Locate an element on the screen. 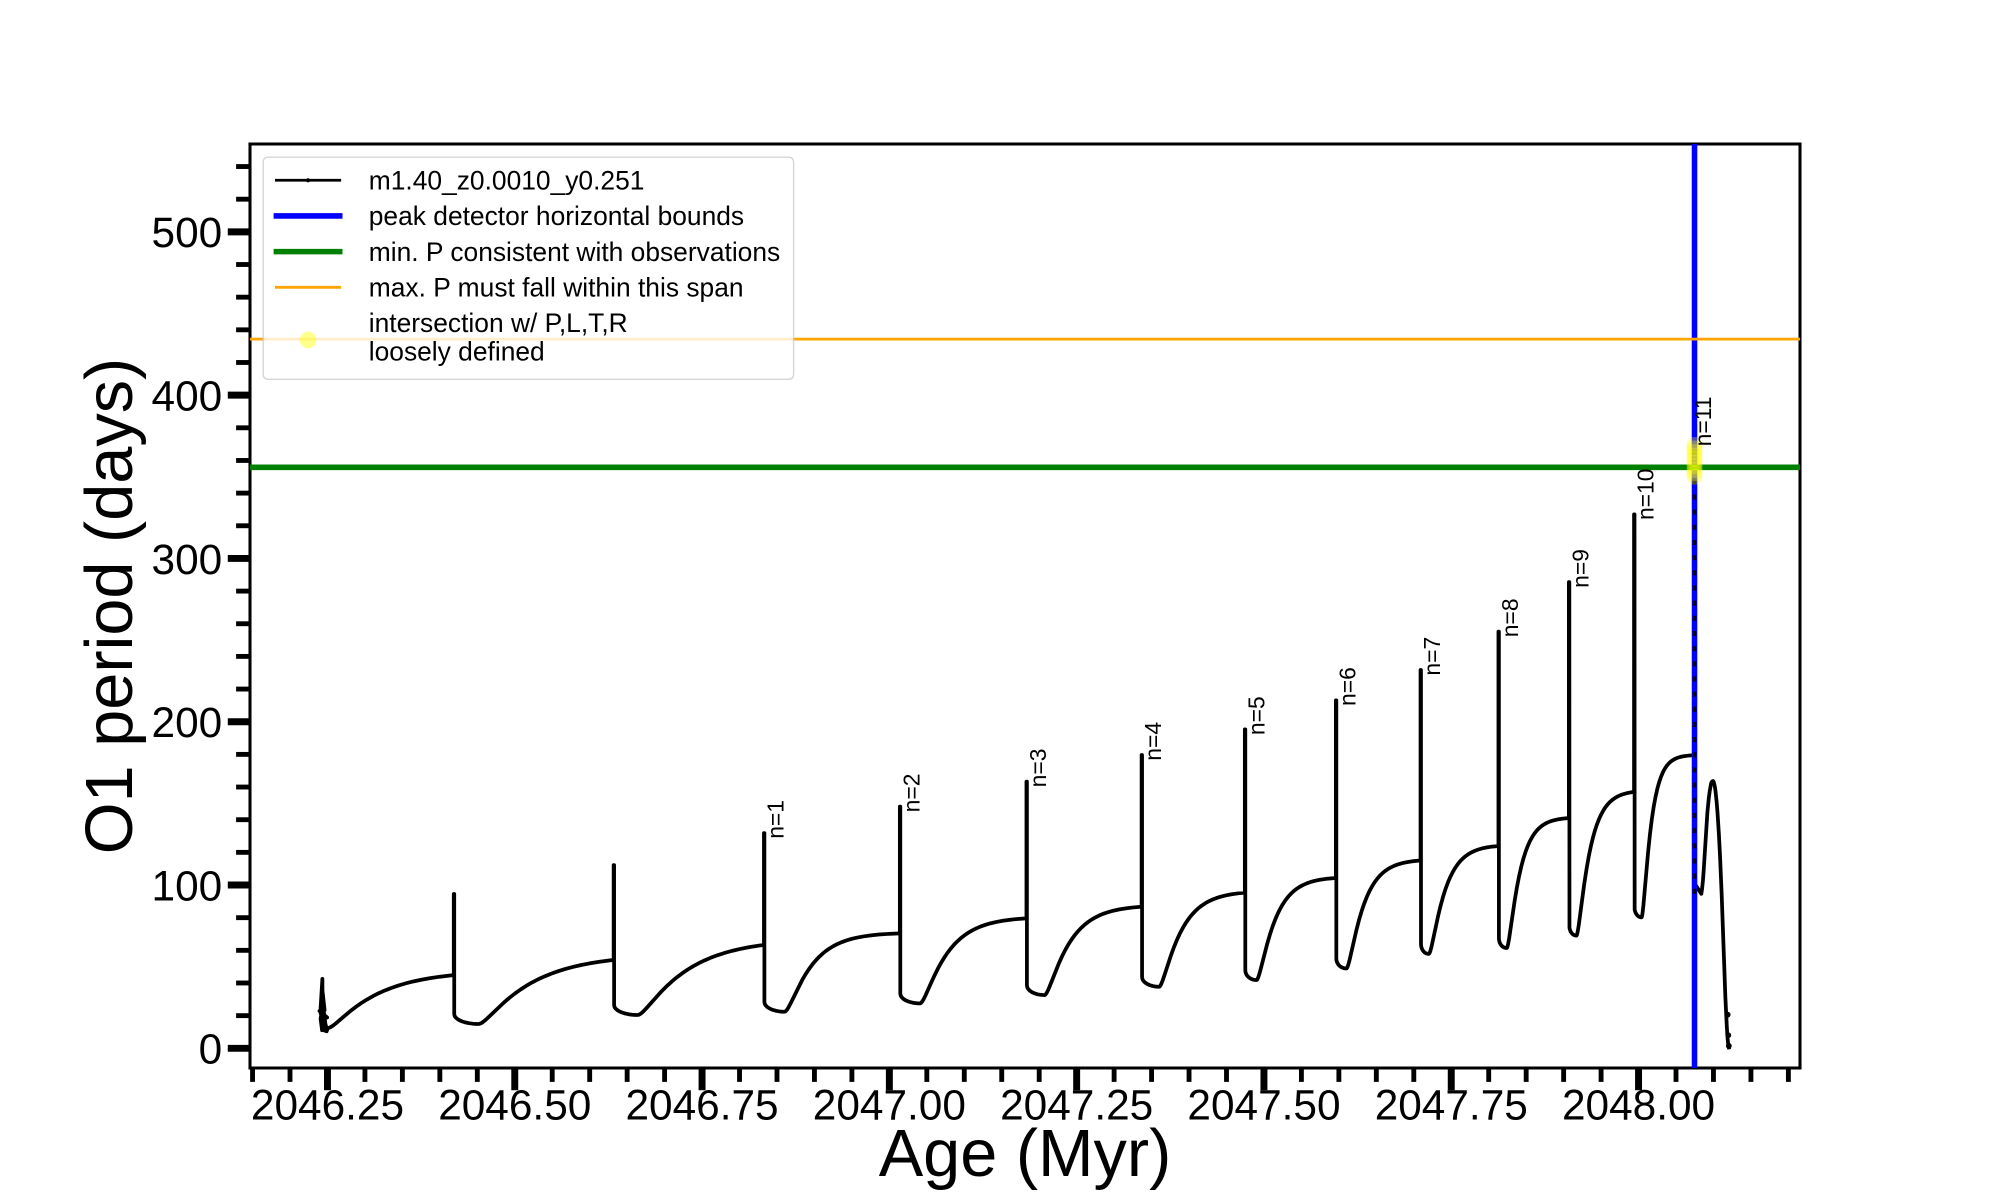 This screenshot has width=2000, height=1200. svg-text:peak detector horizontal bound: peak detector horizontal bounds is located at coordinates (556, 216).